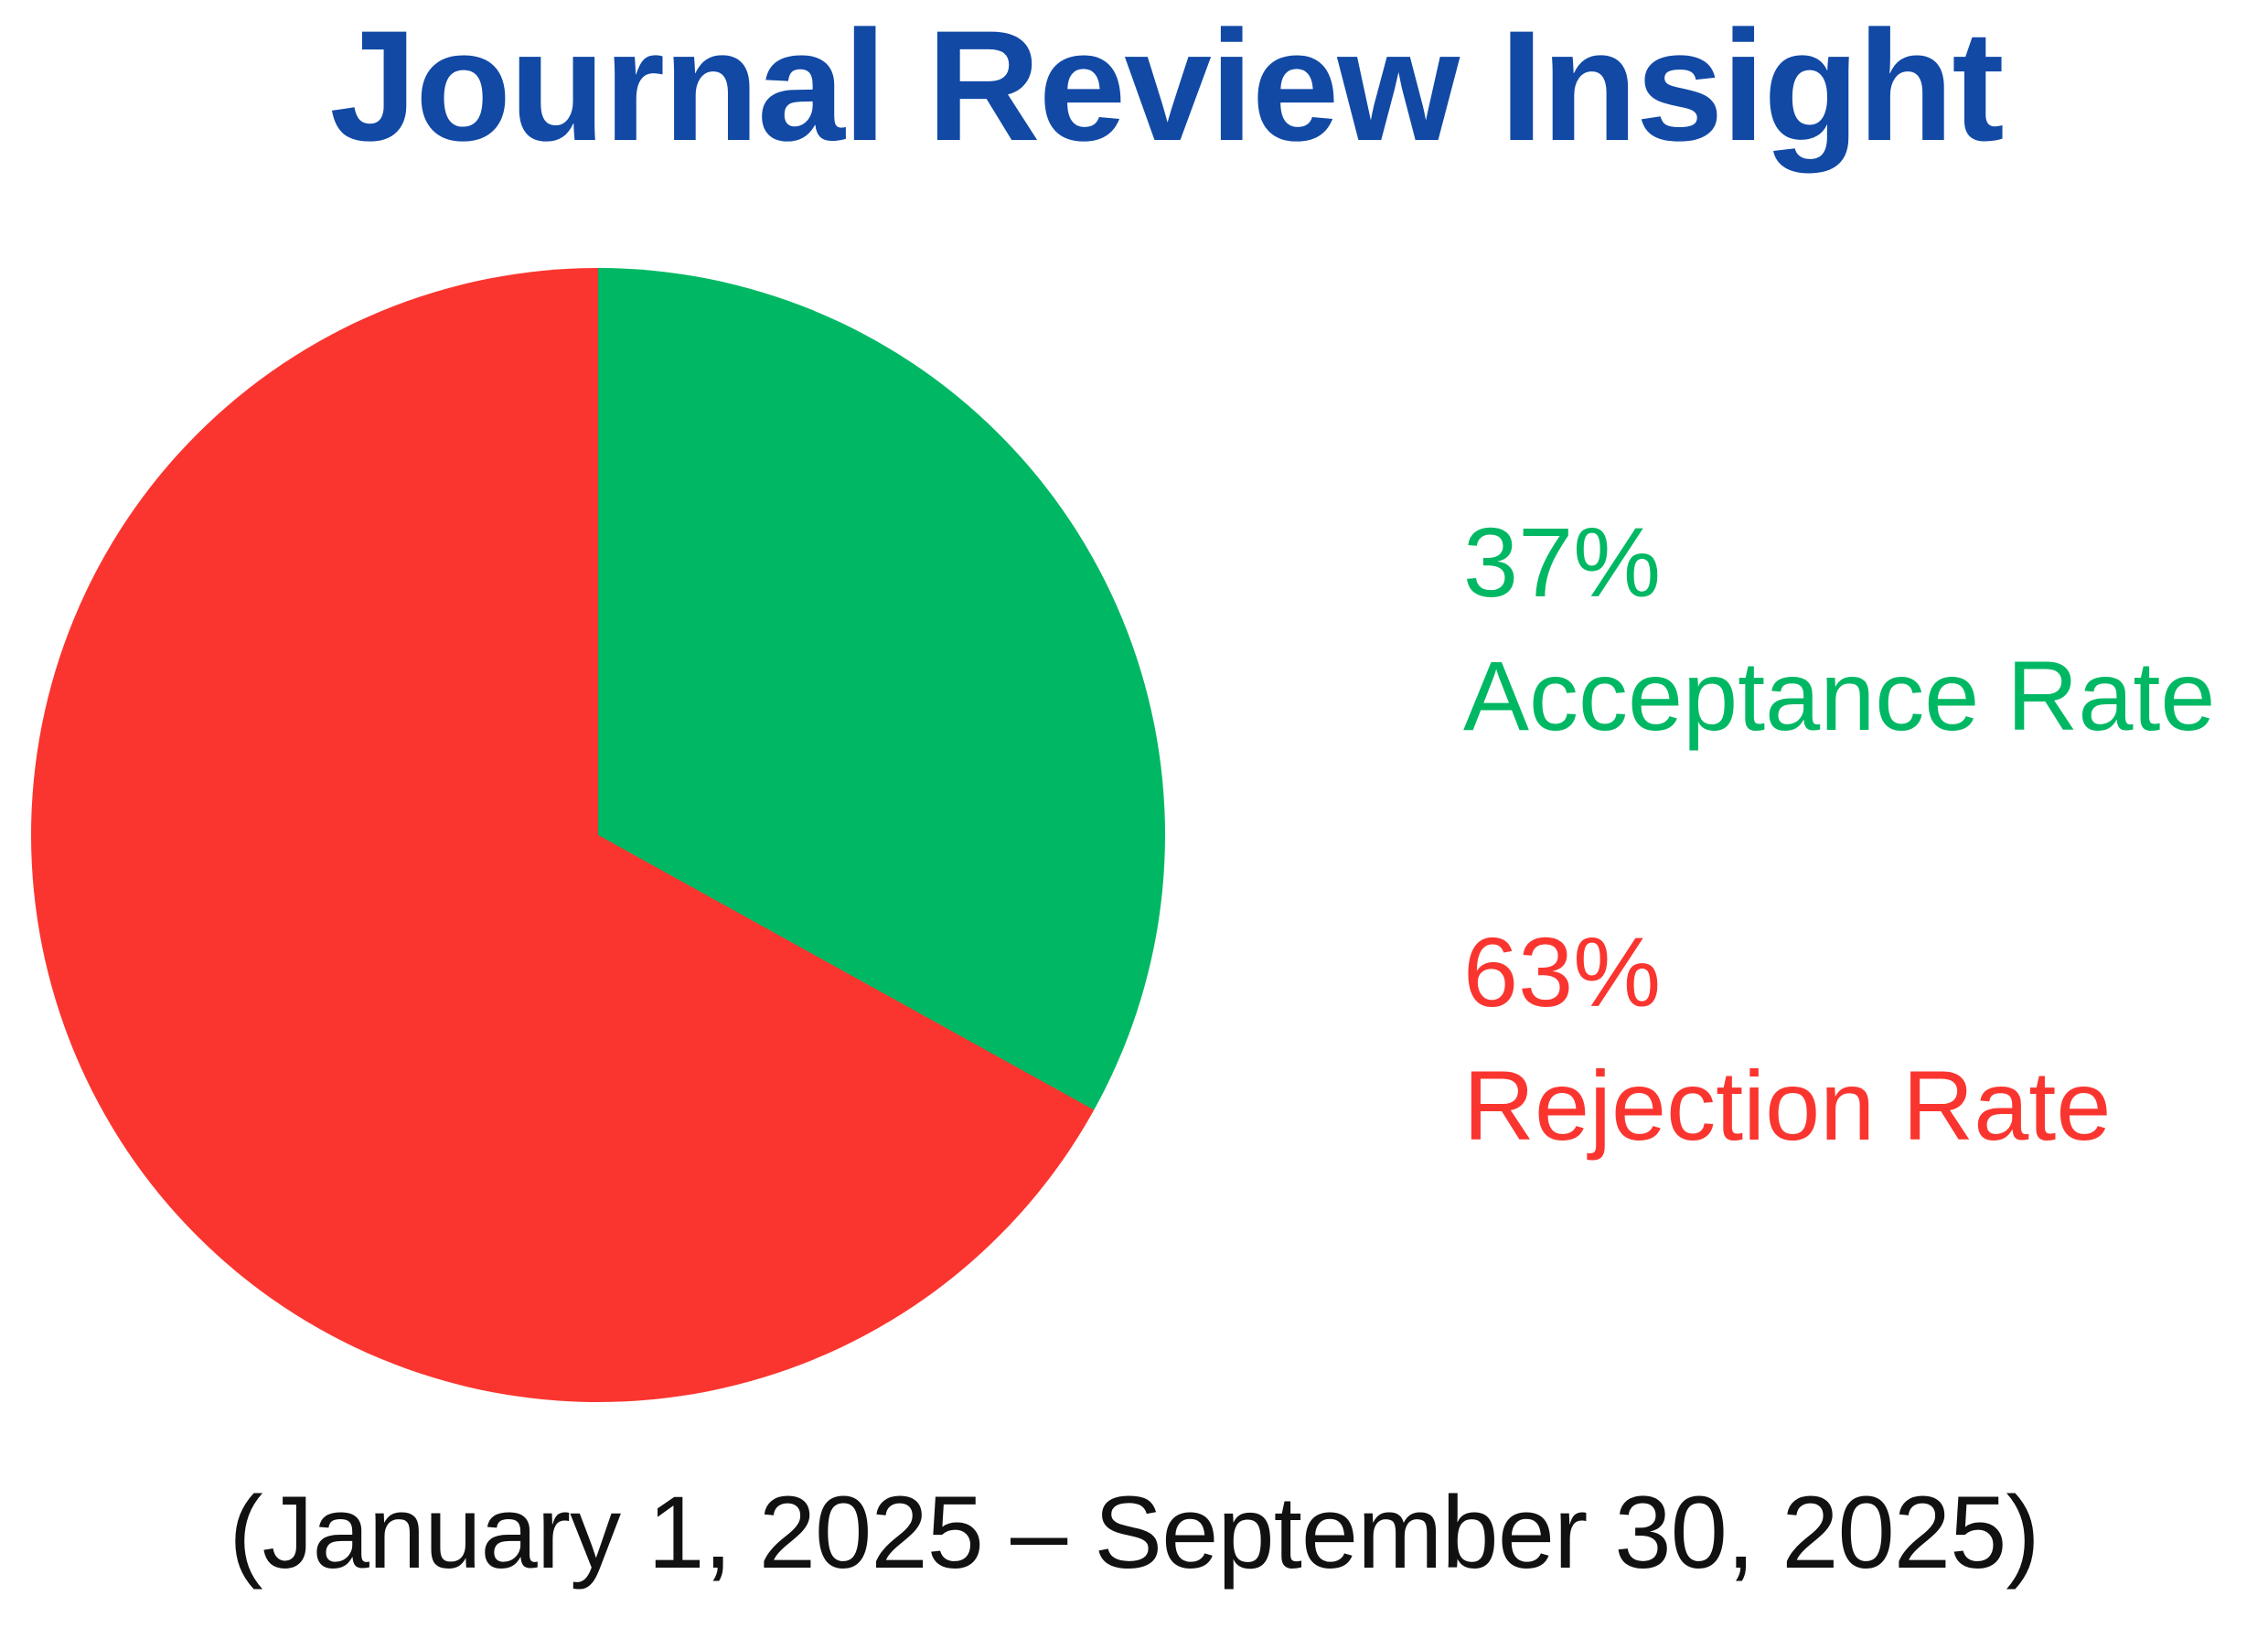 This screenshot has width=2268, height=1628. Describe the element at coordinates (1787, 1105) in the screenshot. I see `rejection-label: Rejection Rate` at that location.